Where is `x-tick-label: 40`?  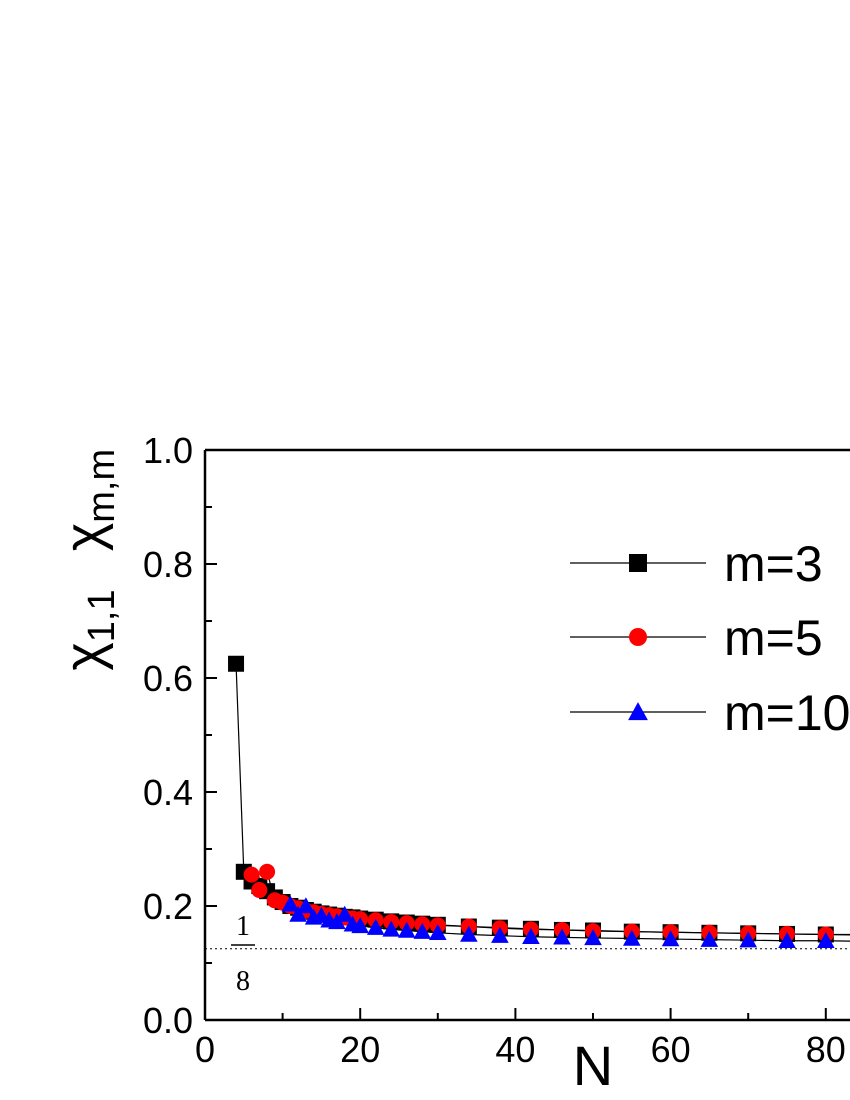
x-tick-label: 40 is located at coordinates (515, 1049).